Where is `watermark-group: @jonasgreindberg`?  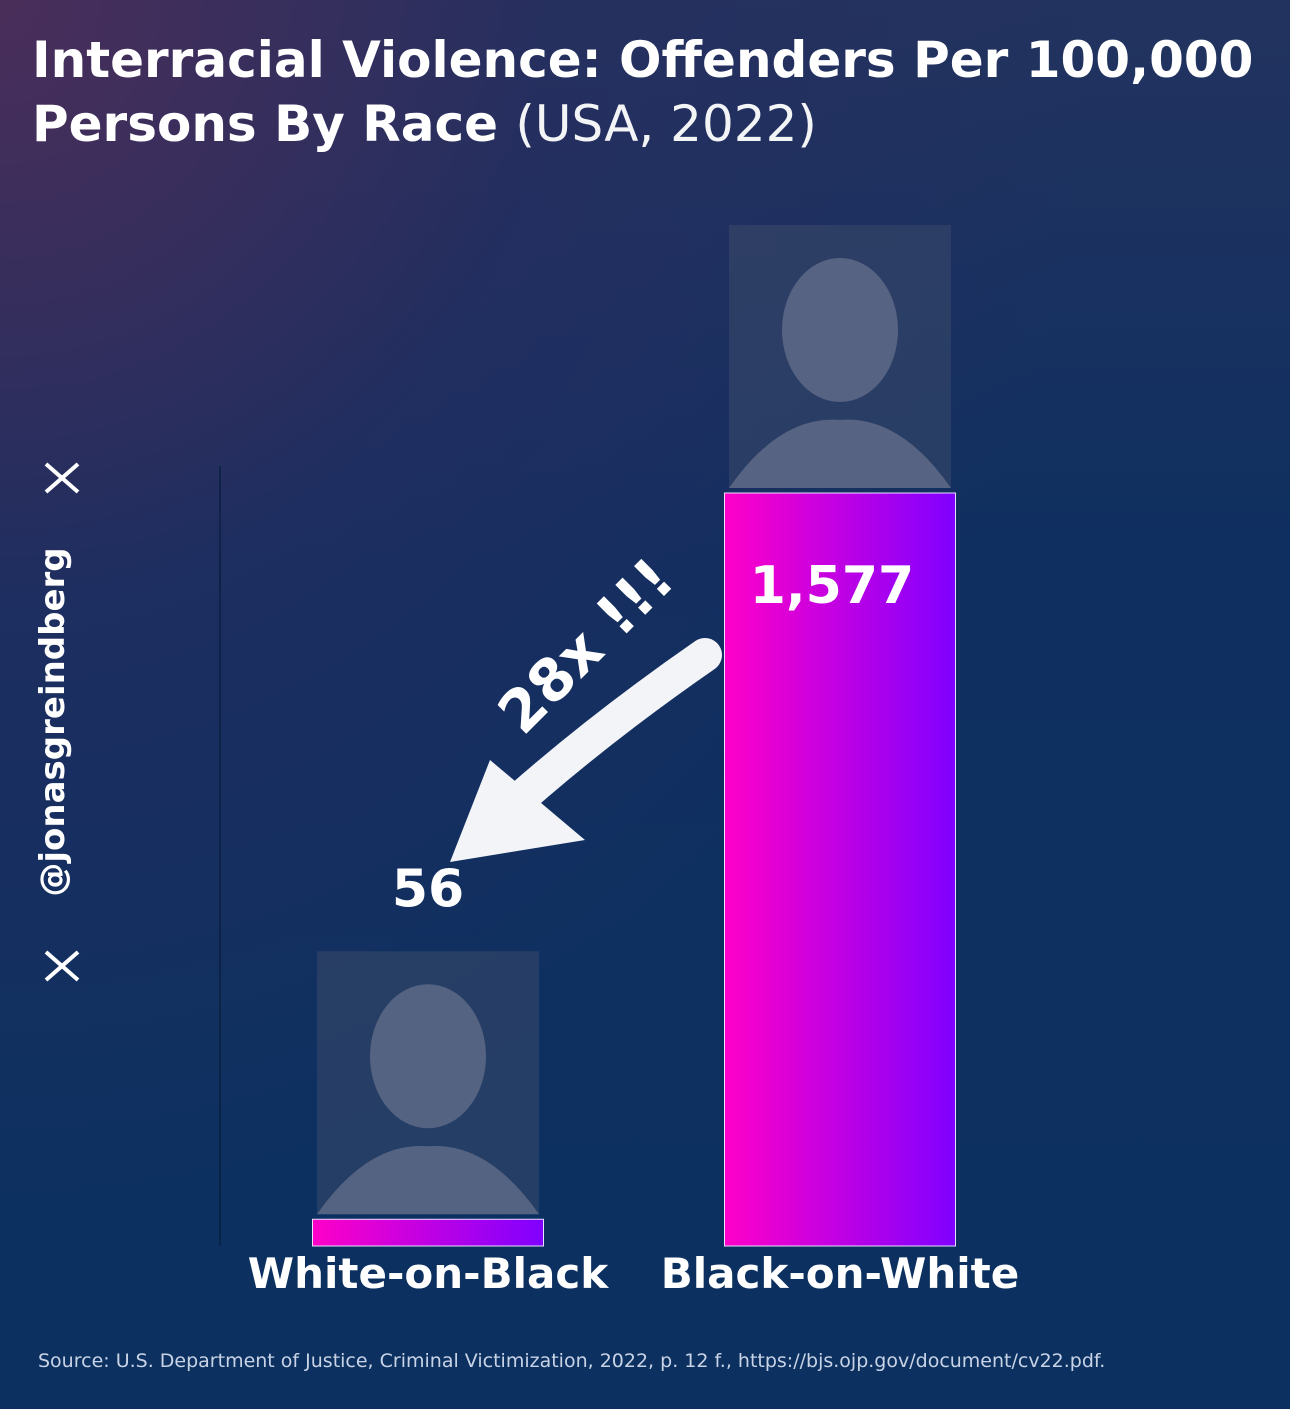
watermark-group: @jonasgreindberg is located at coordinates (56, 722).